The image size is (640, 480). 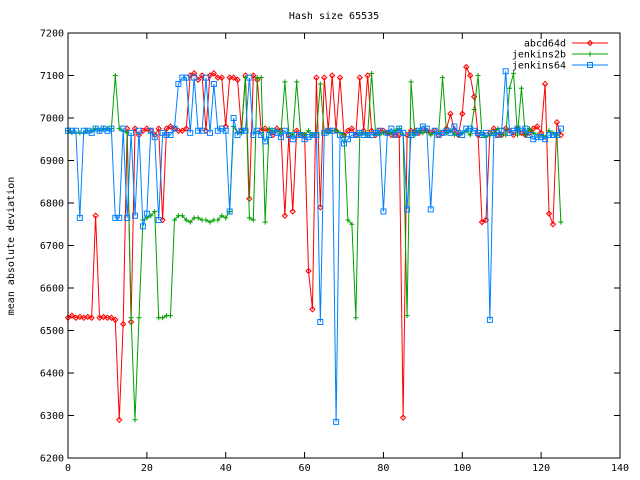 What do you see at coordinates (52, 416) in the screenshot?
I see `y-tick-label: 6300` at bounding box center [52, 416].